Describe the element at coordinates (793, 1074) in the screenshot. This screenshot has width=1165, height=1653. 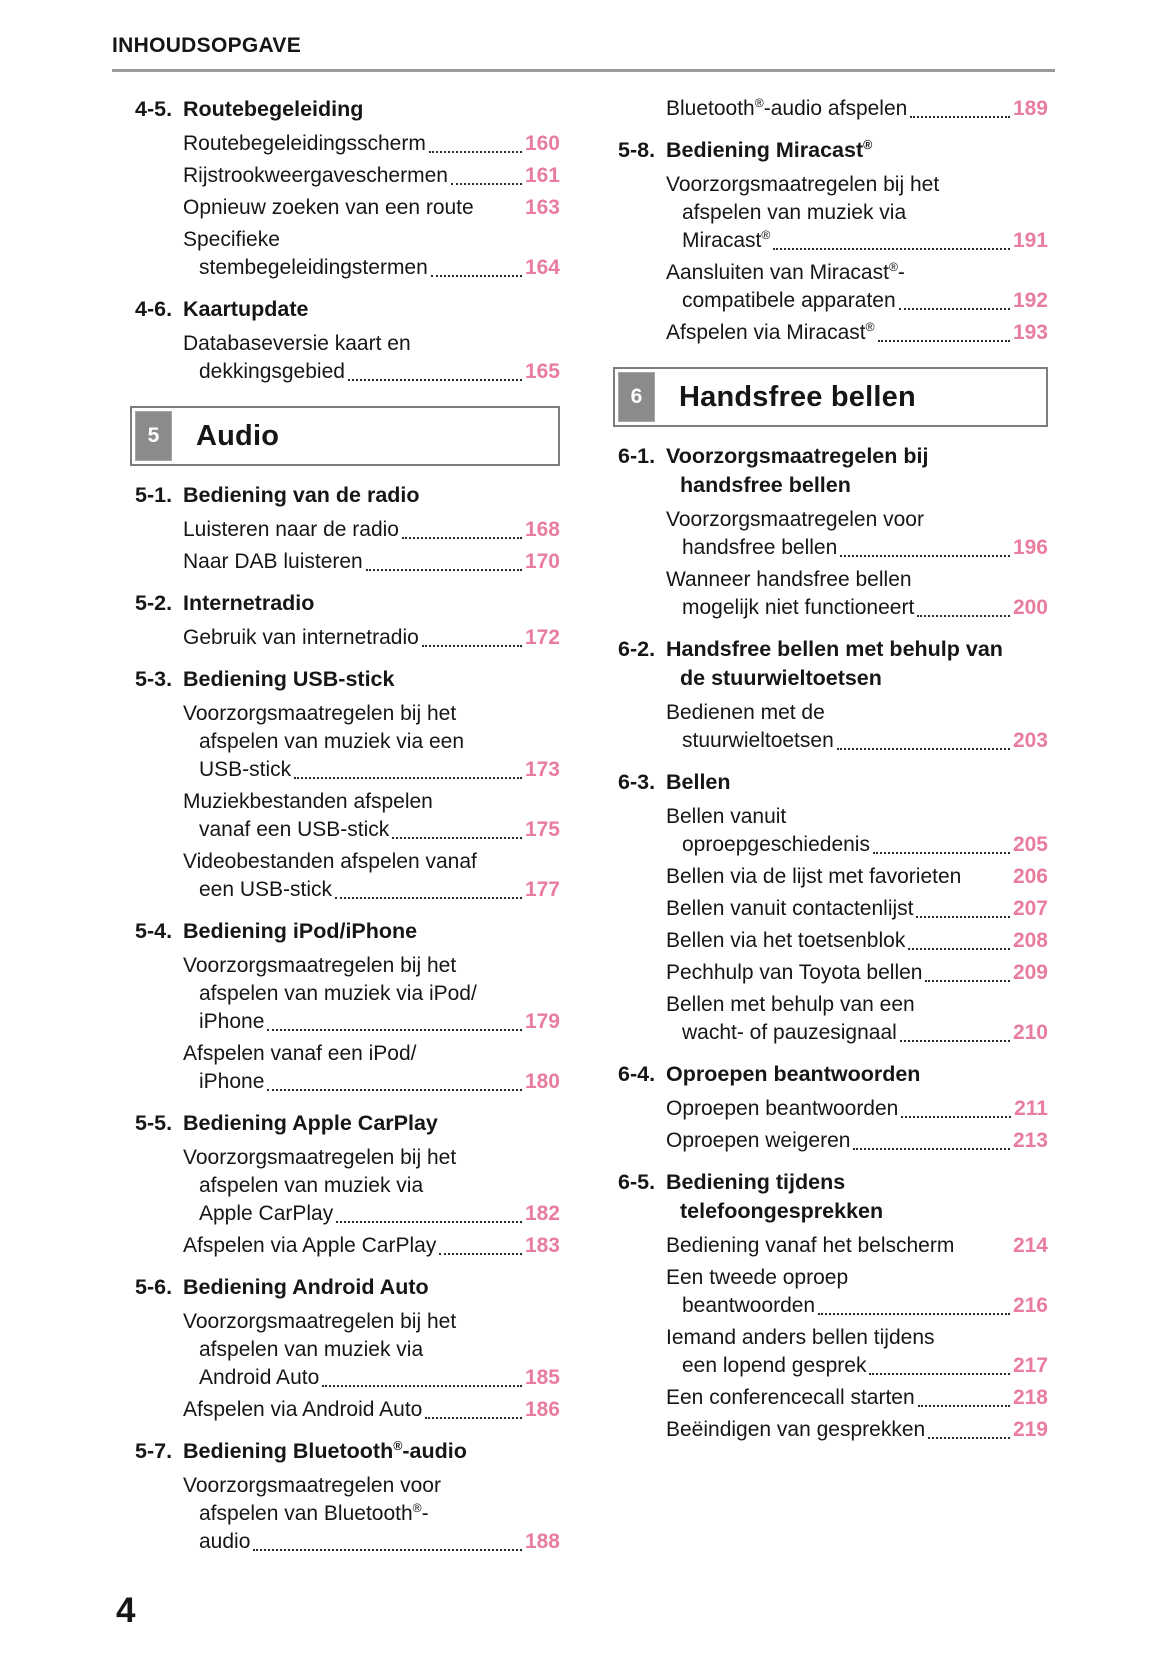
I see `toc-section-title: Oproepen beantwoorden` at that location.